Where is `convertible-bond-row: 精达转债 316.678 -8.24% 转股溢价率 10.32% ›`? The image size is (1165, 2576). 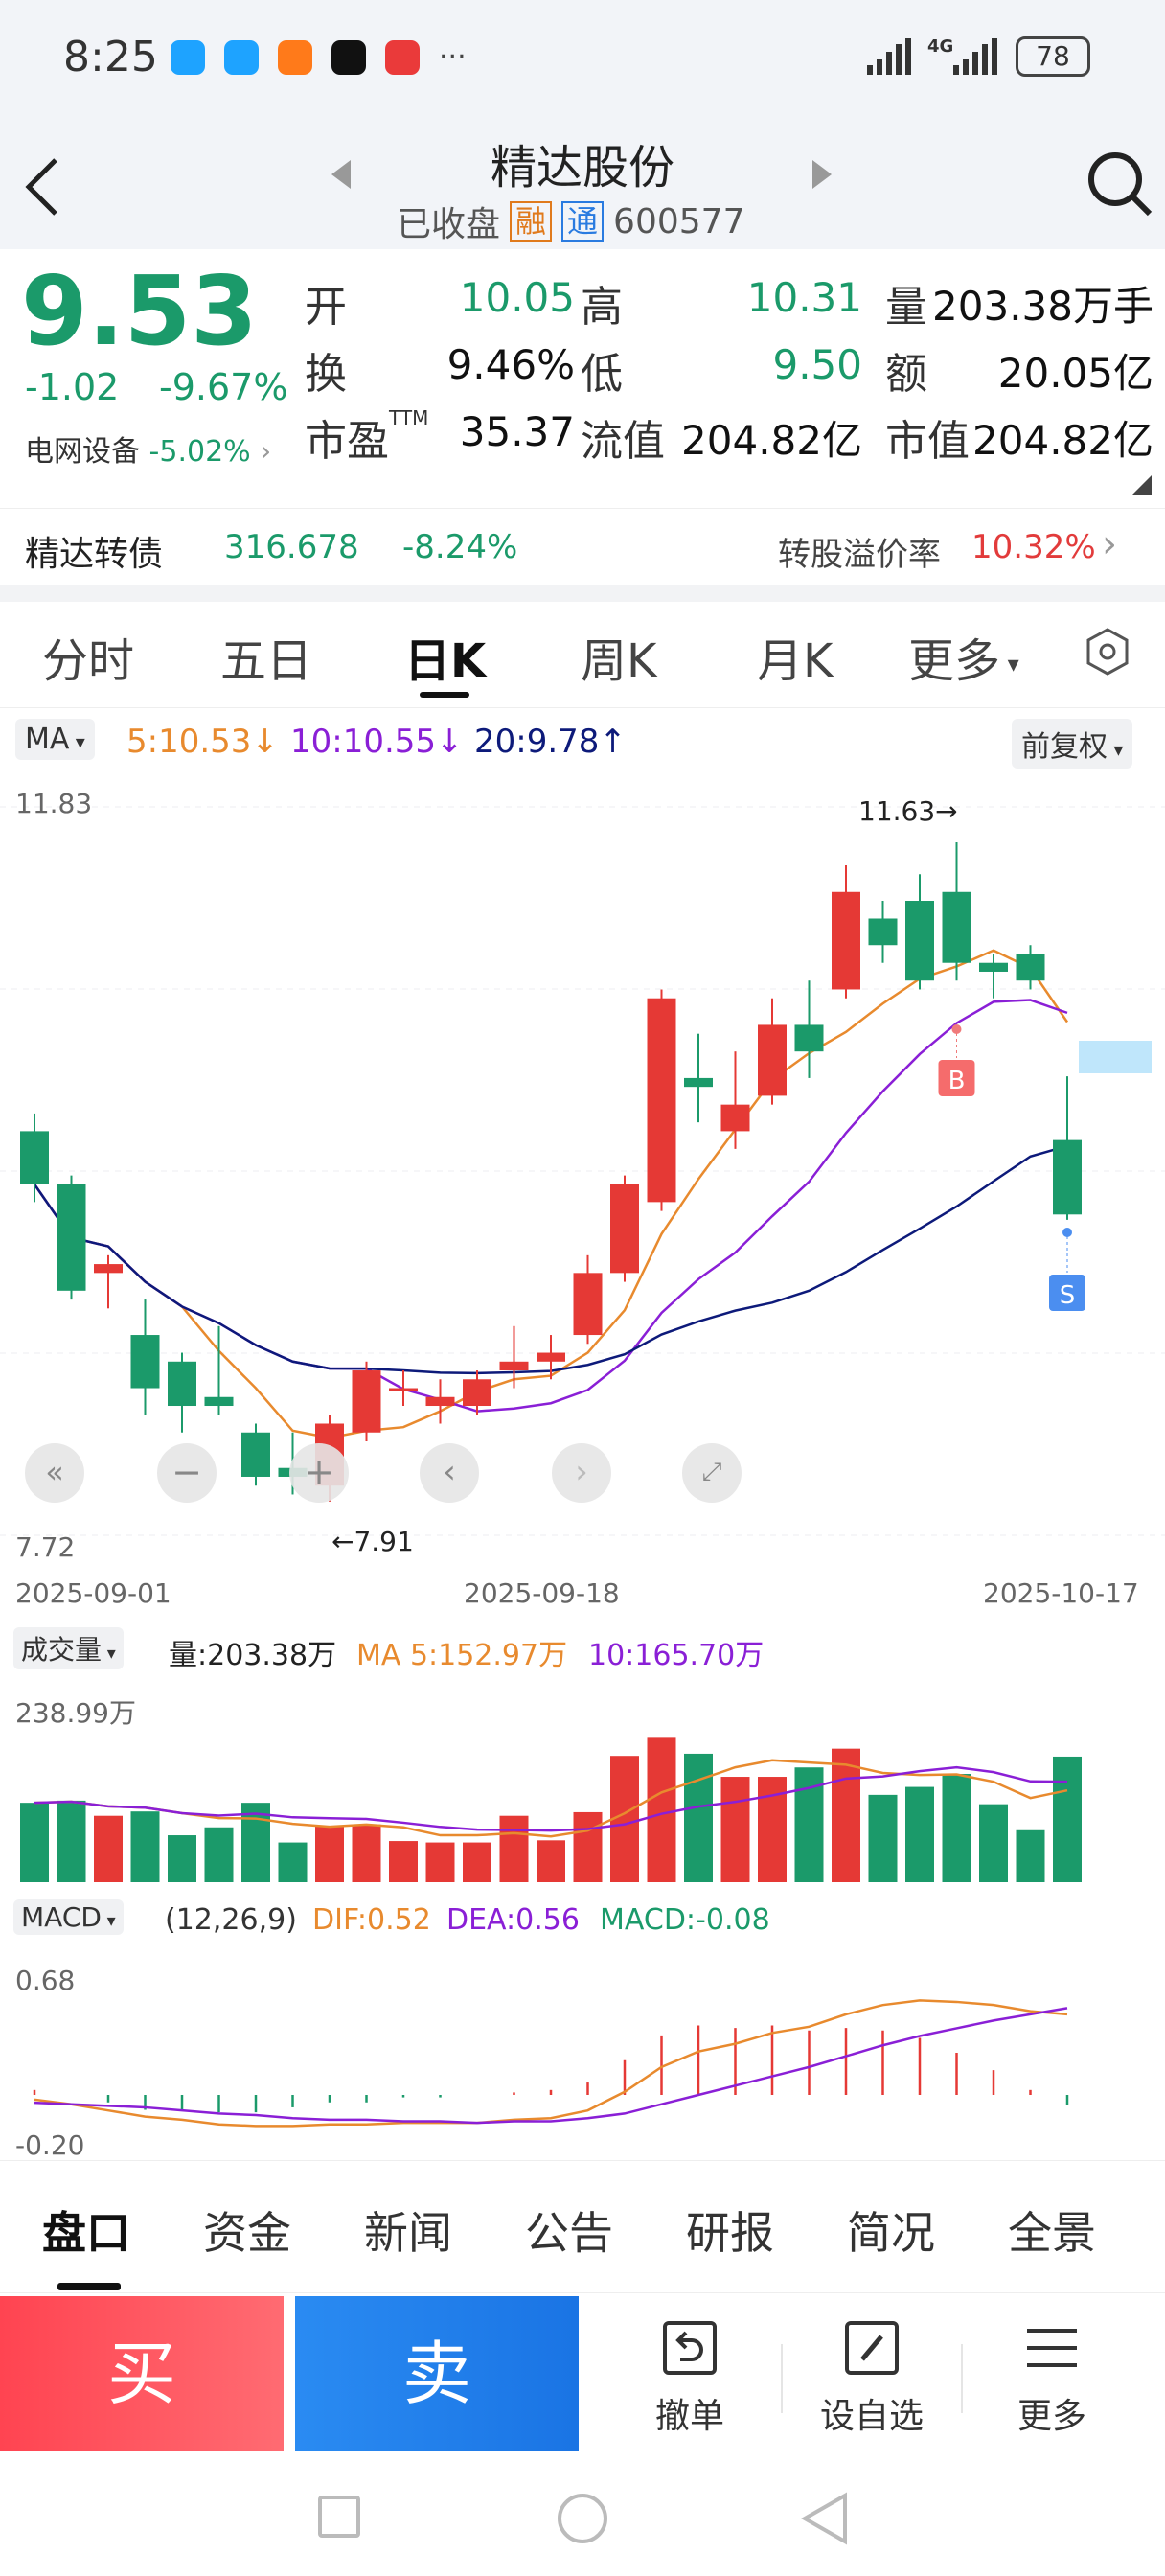 convertible-bond-row: 精达转债 316.678 -8.24% 转股溢价率 10.32% › is located at coordinates (582, 546).